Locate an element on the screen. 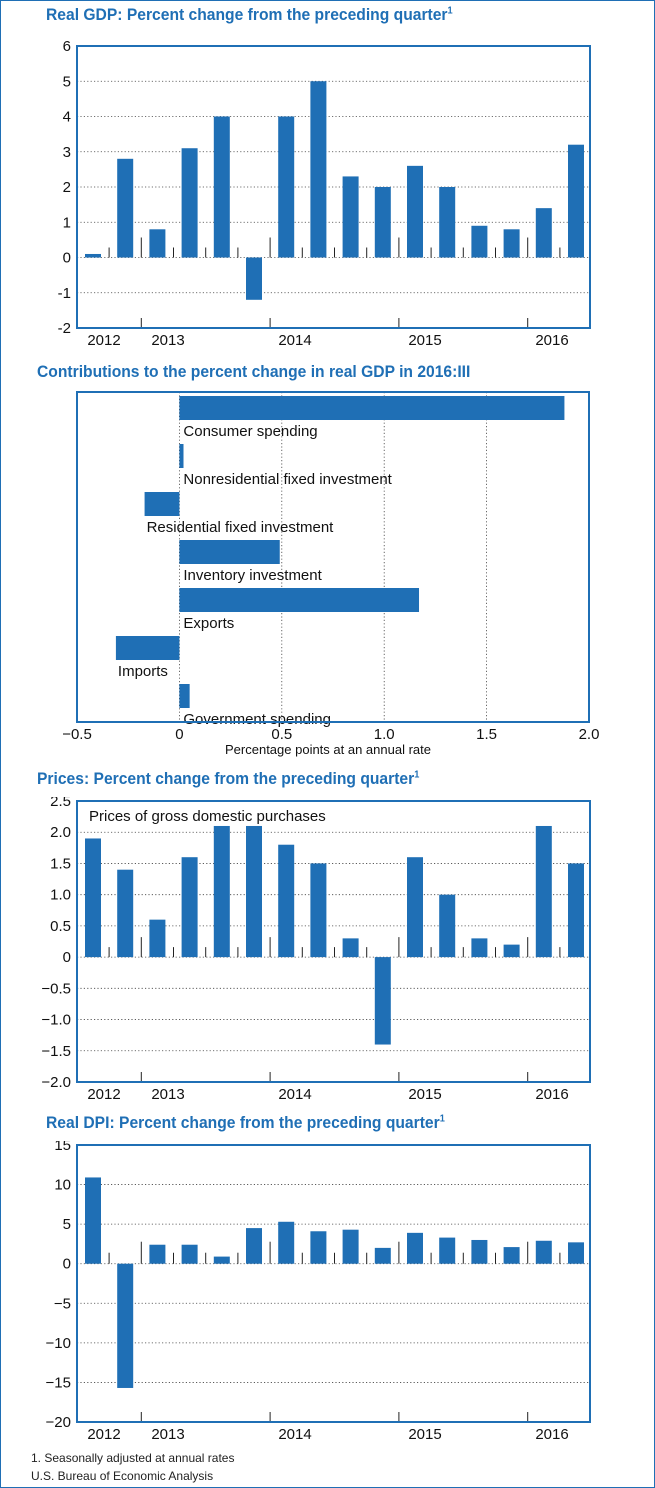 The width and height of the screenshot is (655, 1488). x-tick-label: 0 is located at coordinates (179, 734).